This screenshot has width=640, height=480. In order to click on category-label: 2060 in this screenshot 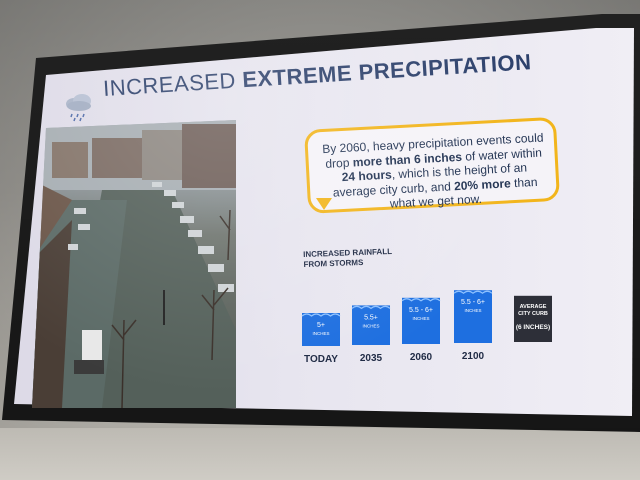, I will do `click(421, 357)`.